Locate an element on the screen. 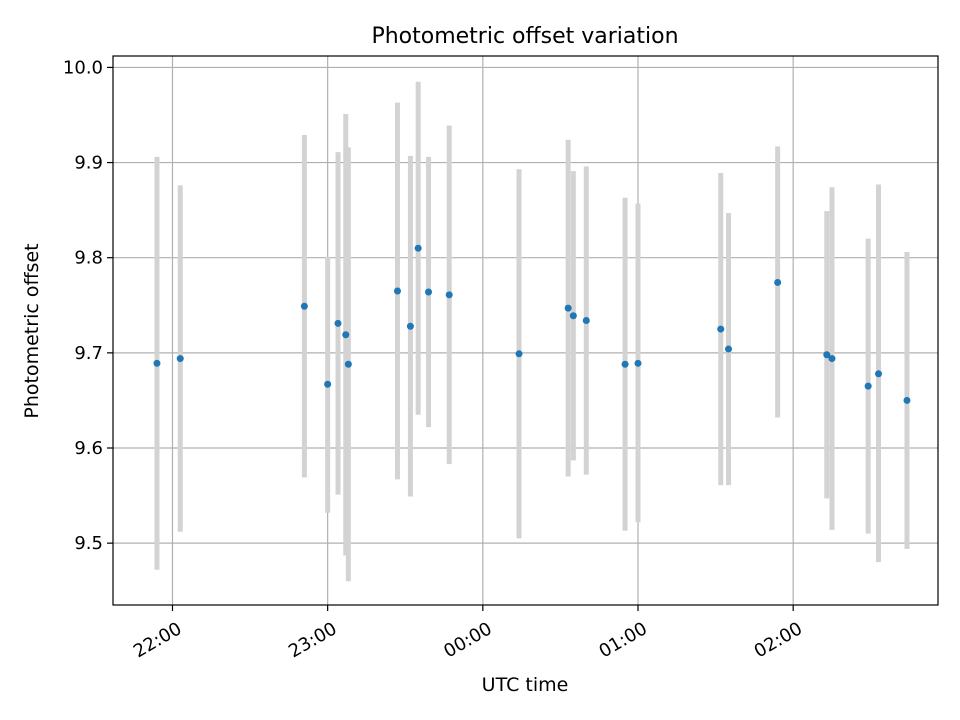 The width and height of the screenshot is (960, 720). y-axis-ticks: 9.5 9.6 9.7 9.8 9.9 10.0 is located at coordinates (88, 305).